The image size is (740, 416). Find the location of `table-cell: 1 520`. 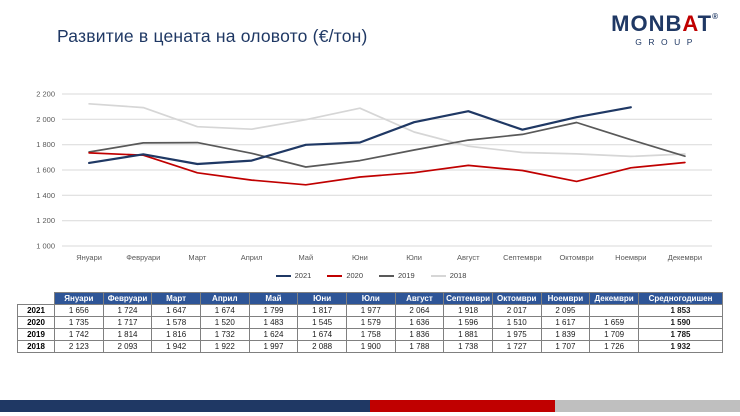

table-cell: 1 520 is located at coordinates (224, 322).